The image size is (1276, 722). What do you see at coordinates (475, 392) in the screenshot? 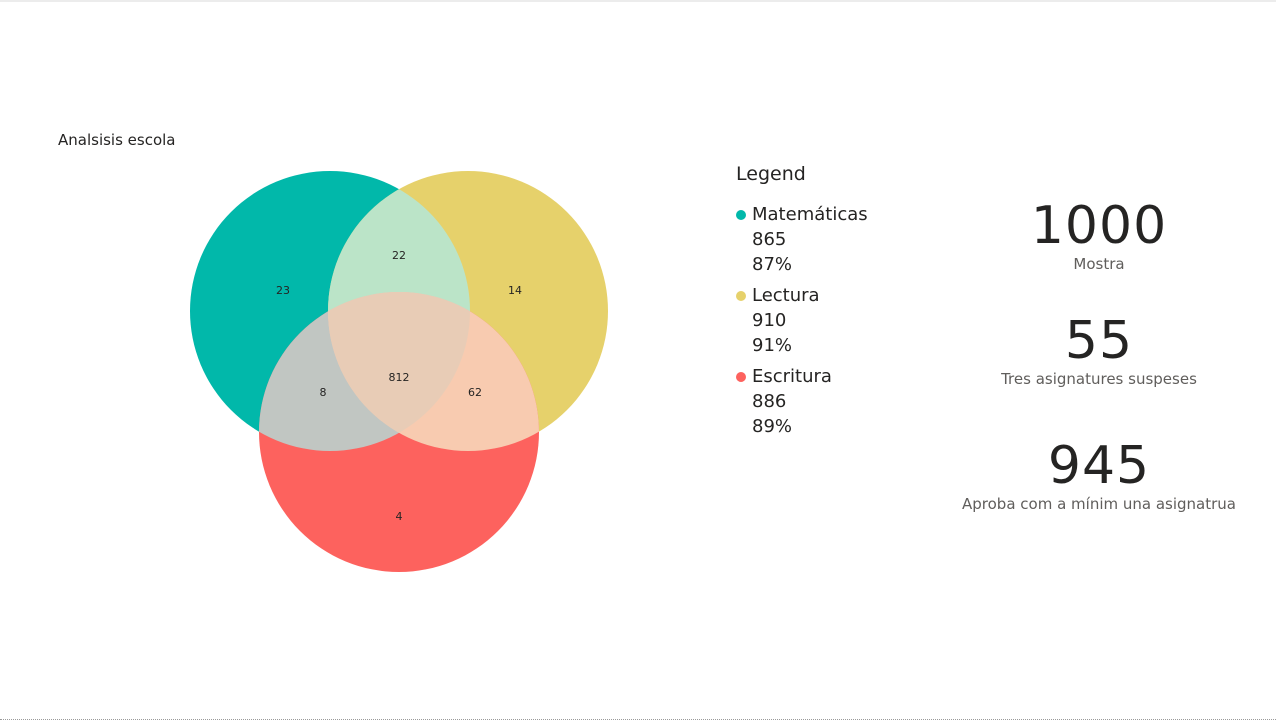
I see `label-lectura-escritura: 62` at bounding box center [475, 392].